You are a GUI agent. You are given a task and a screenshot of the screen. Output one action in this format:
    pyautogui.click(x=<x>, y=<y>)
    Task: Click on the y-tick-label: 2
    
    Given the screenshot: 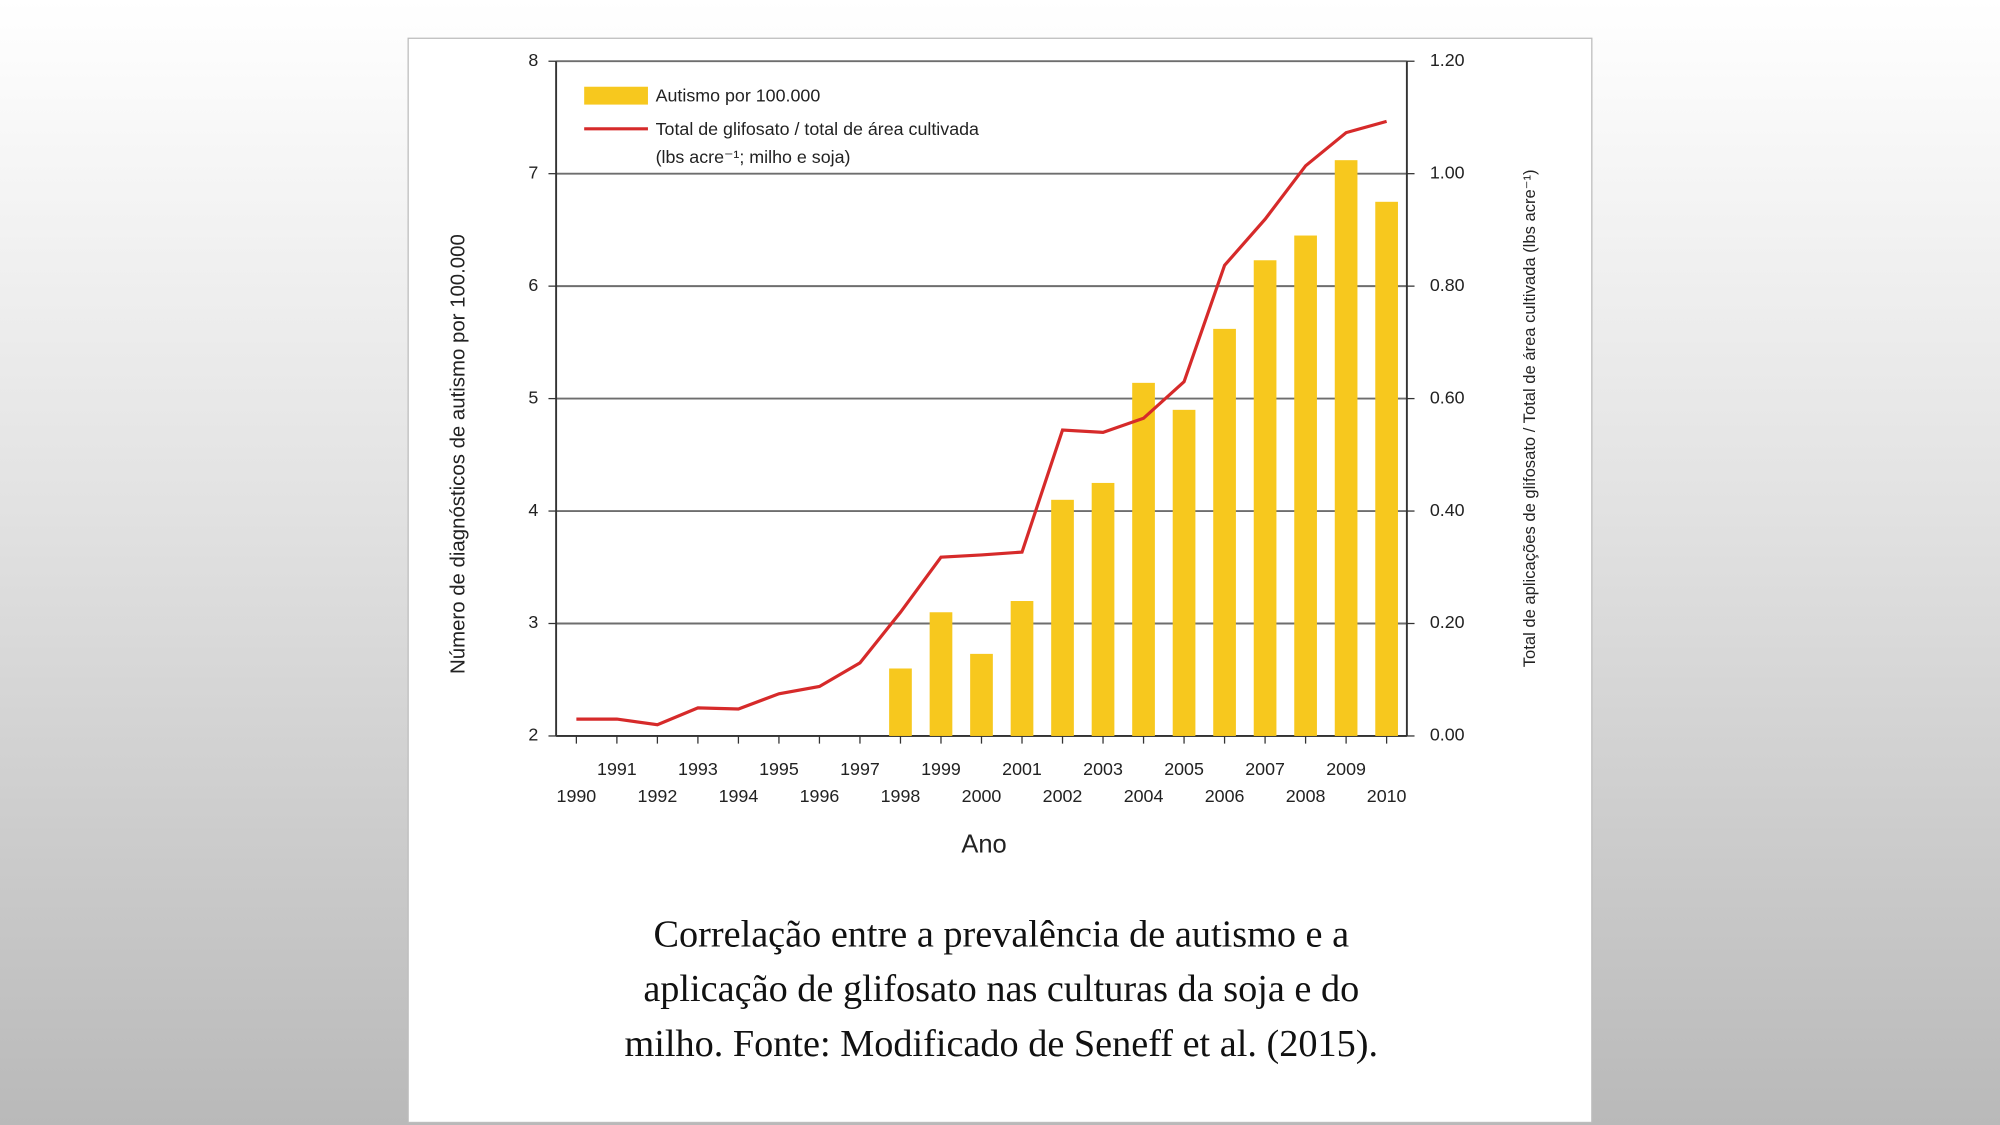 What is the action you would take?
    pyautogui.click(x=533, y=735)
    